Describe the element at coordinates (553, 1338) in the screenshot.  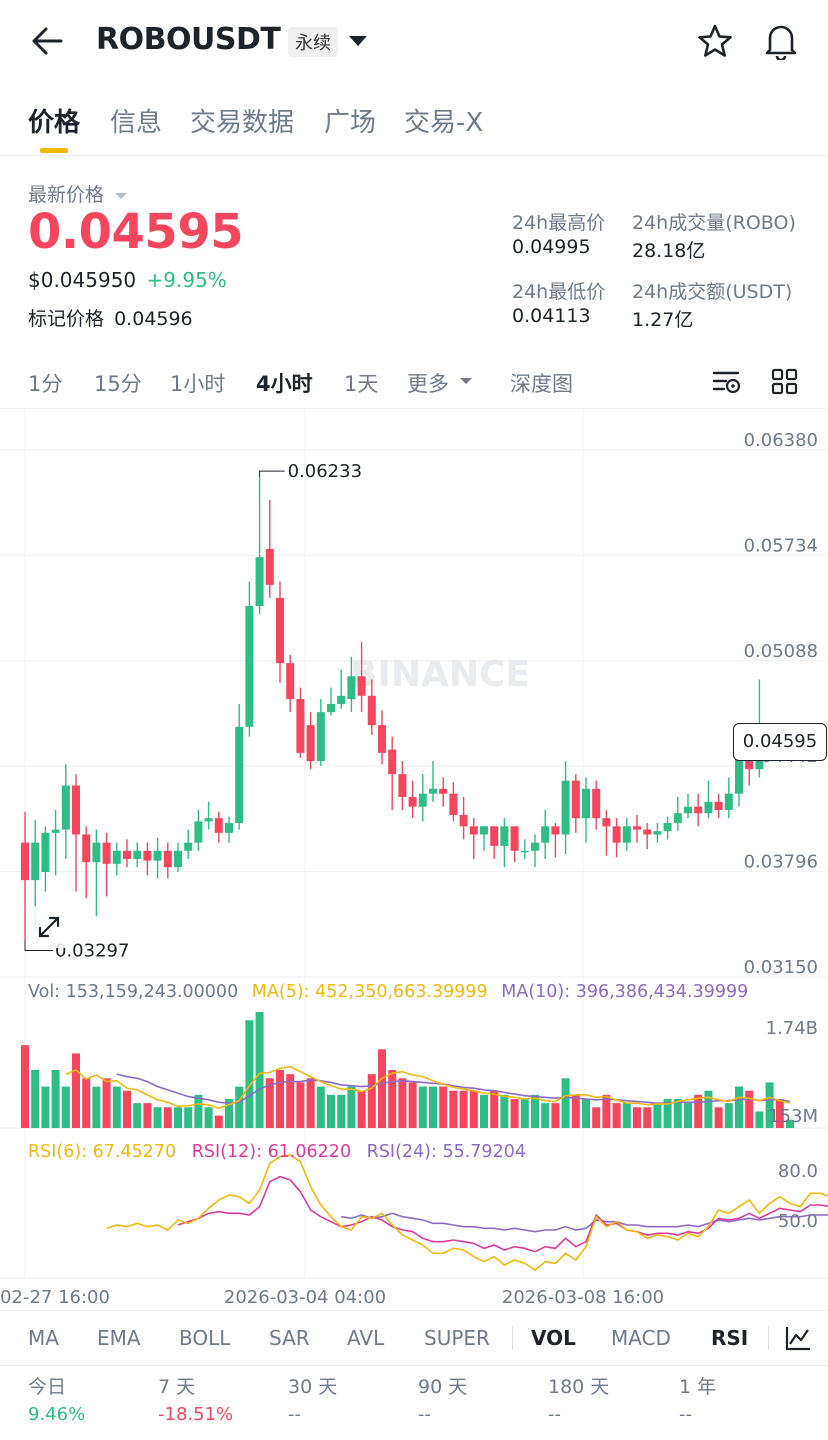
I see `indicator-vol: VOL` at that location.